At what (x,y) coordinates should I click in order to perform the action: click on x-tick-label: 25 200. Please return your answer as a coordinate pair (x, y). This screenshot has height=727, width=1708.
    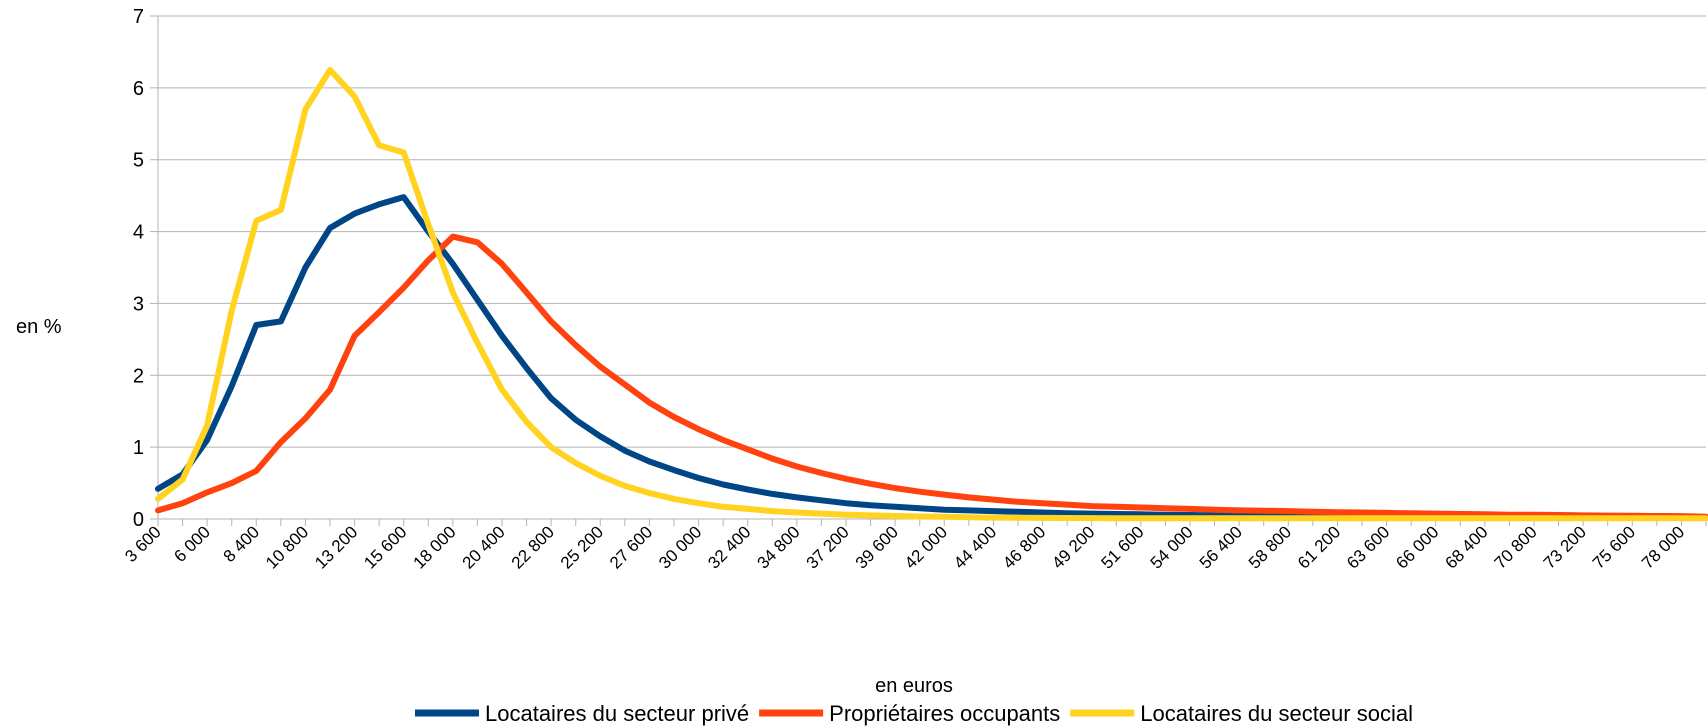
    Looking at the image, I should click on (582, 547).